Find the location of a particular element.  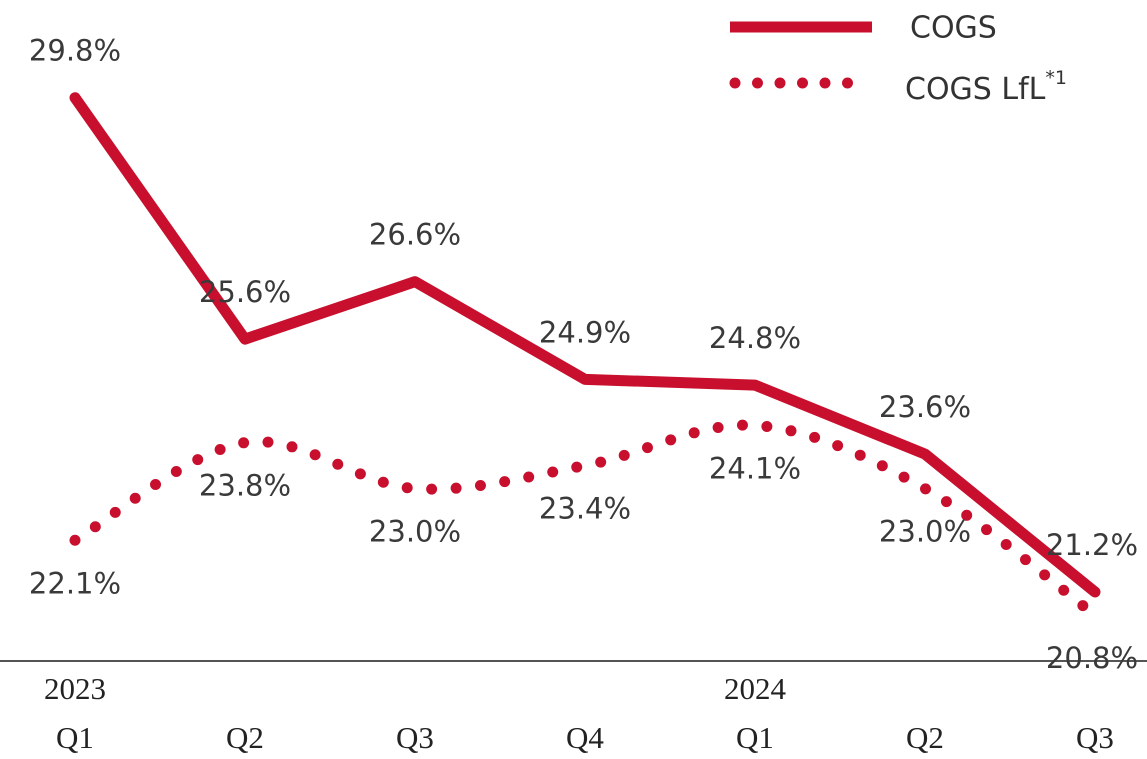

year-label: 2024 is located at coordinates (755, 688).